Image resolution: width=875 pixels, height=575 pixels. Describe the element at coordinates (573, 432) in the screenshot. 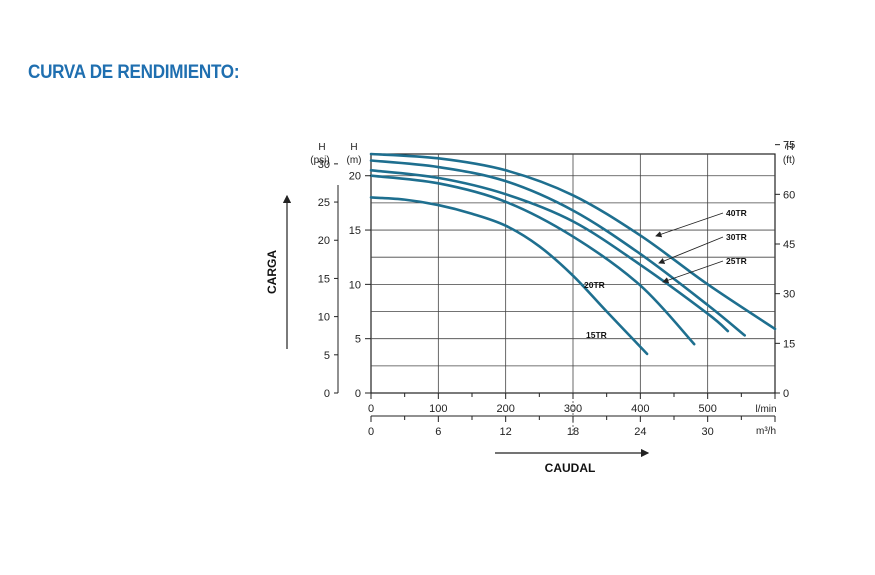

I see `x-m3h-tick-label: 18` at that location.